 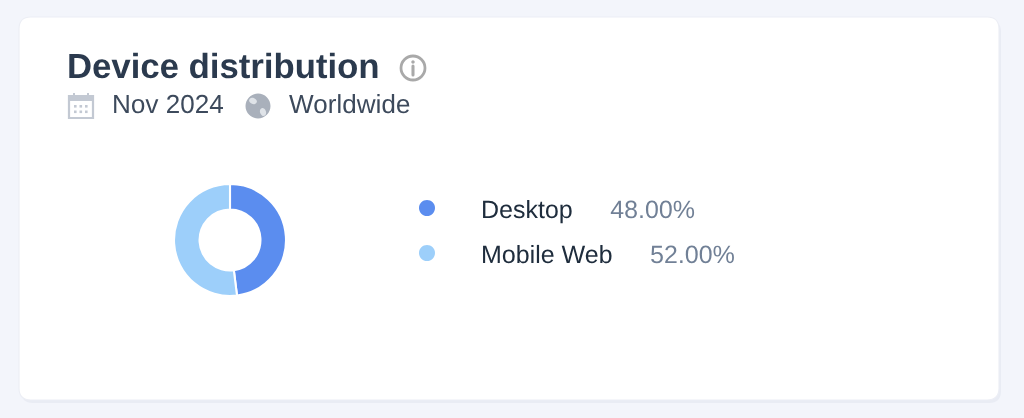 What do you see at coordinates (223, 65) in the screenshot?
I see `chart-title: Device distribution` at bounding box center [223, 65].